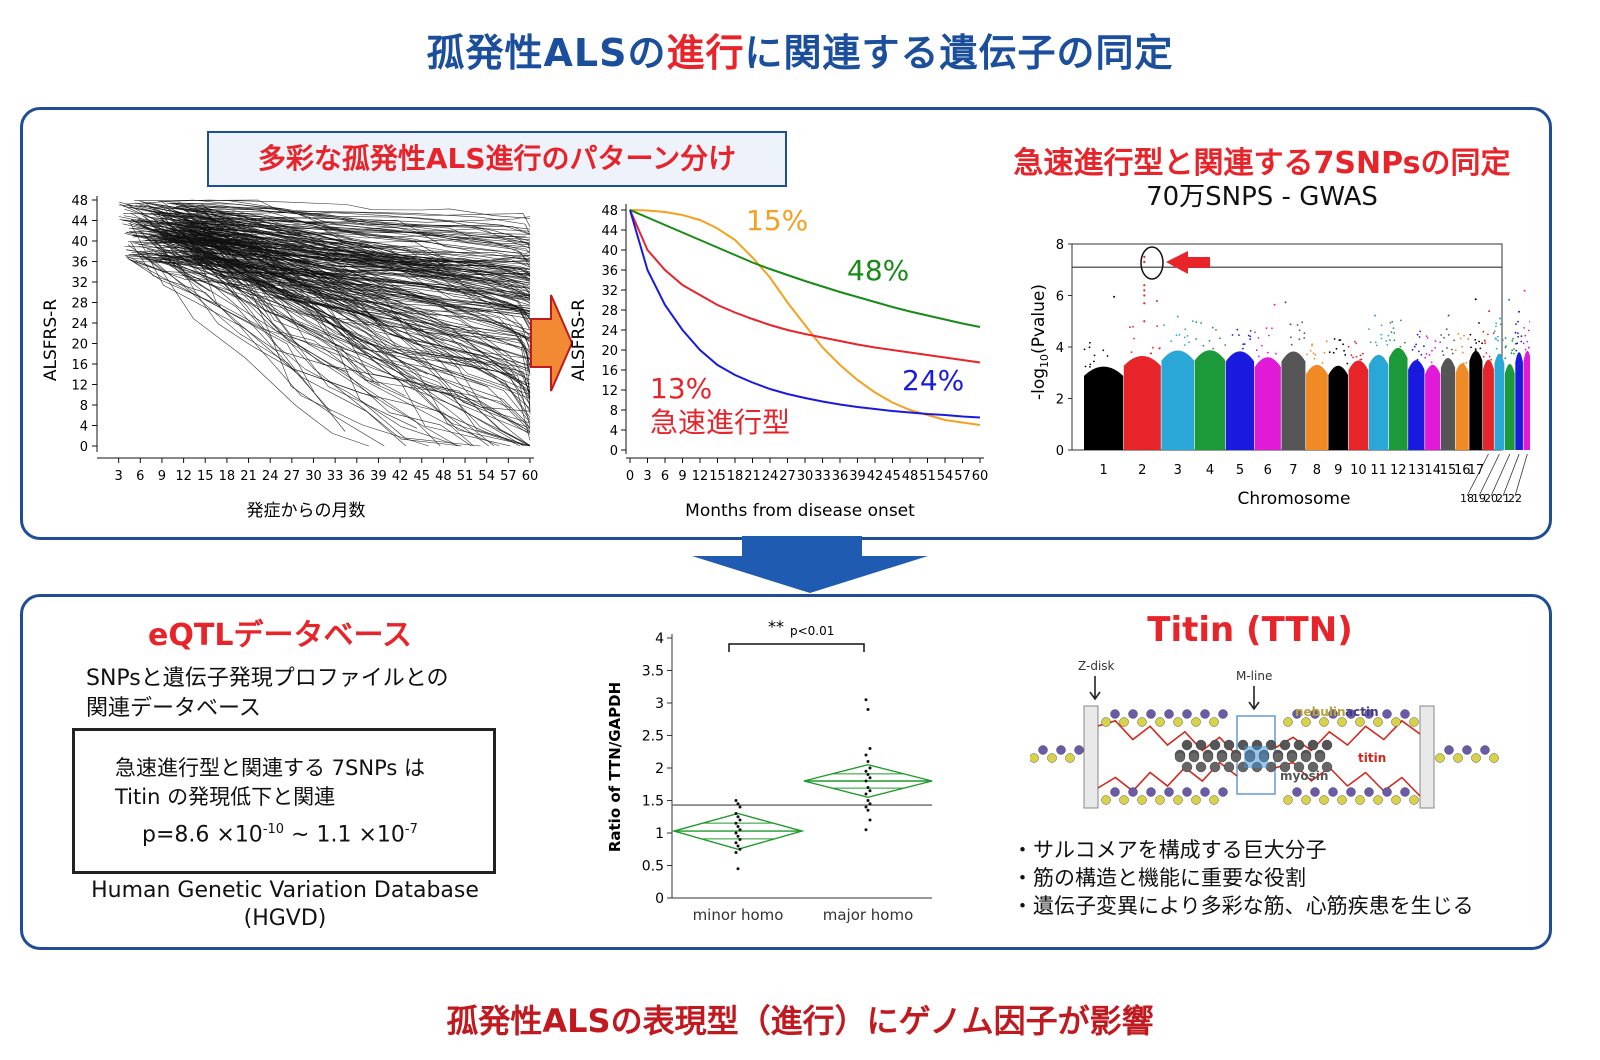  I want to click on database-abbr: (HGVD), so click(285, 918).